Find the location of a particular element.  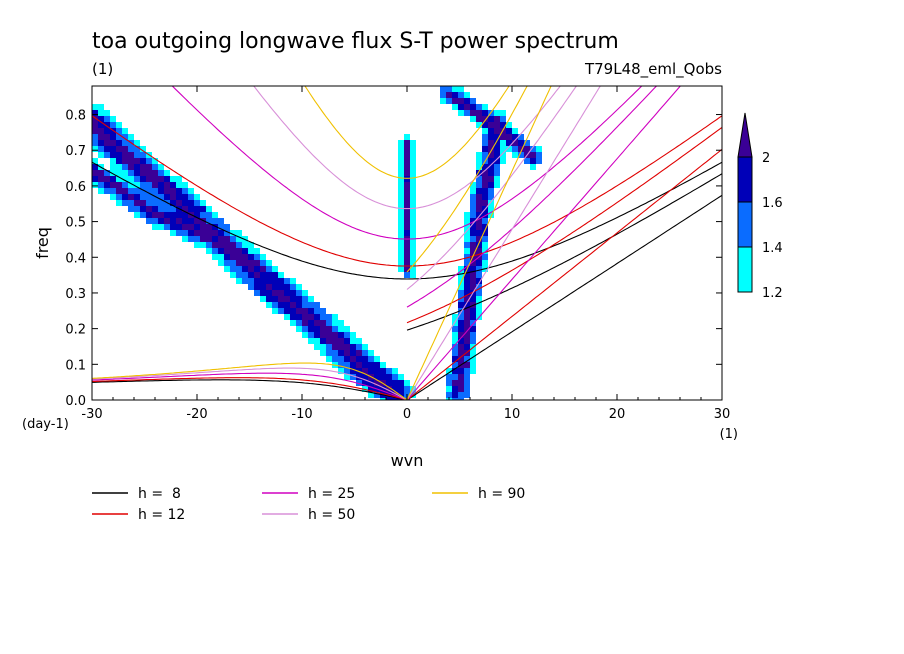

y-tick-label: 0.2 is located at coordinates (75, 330).